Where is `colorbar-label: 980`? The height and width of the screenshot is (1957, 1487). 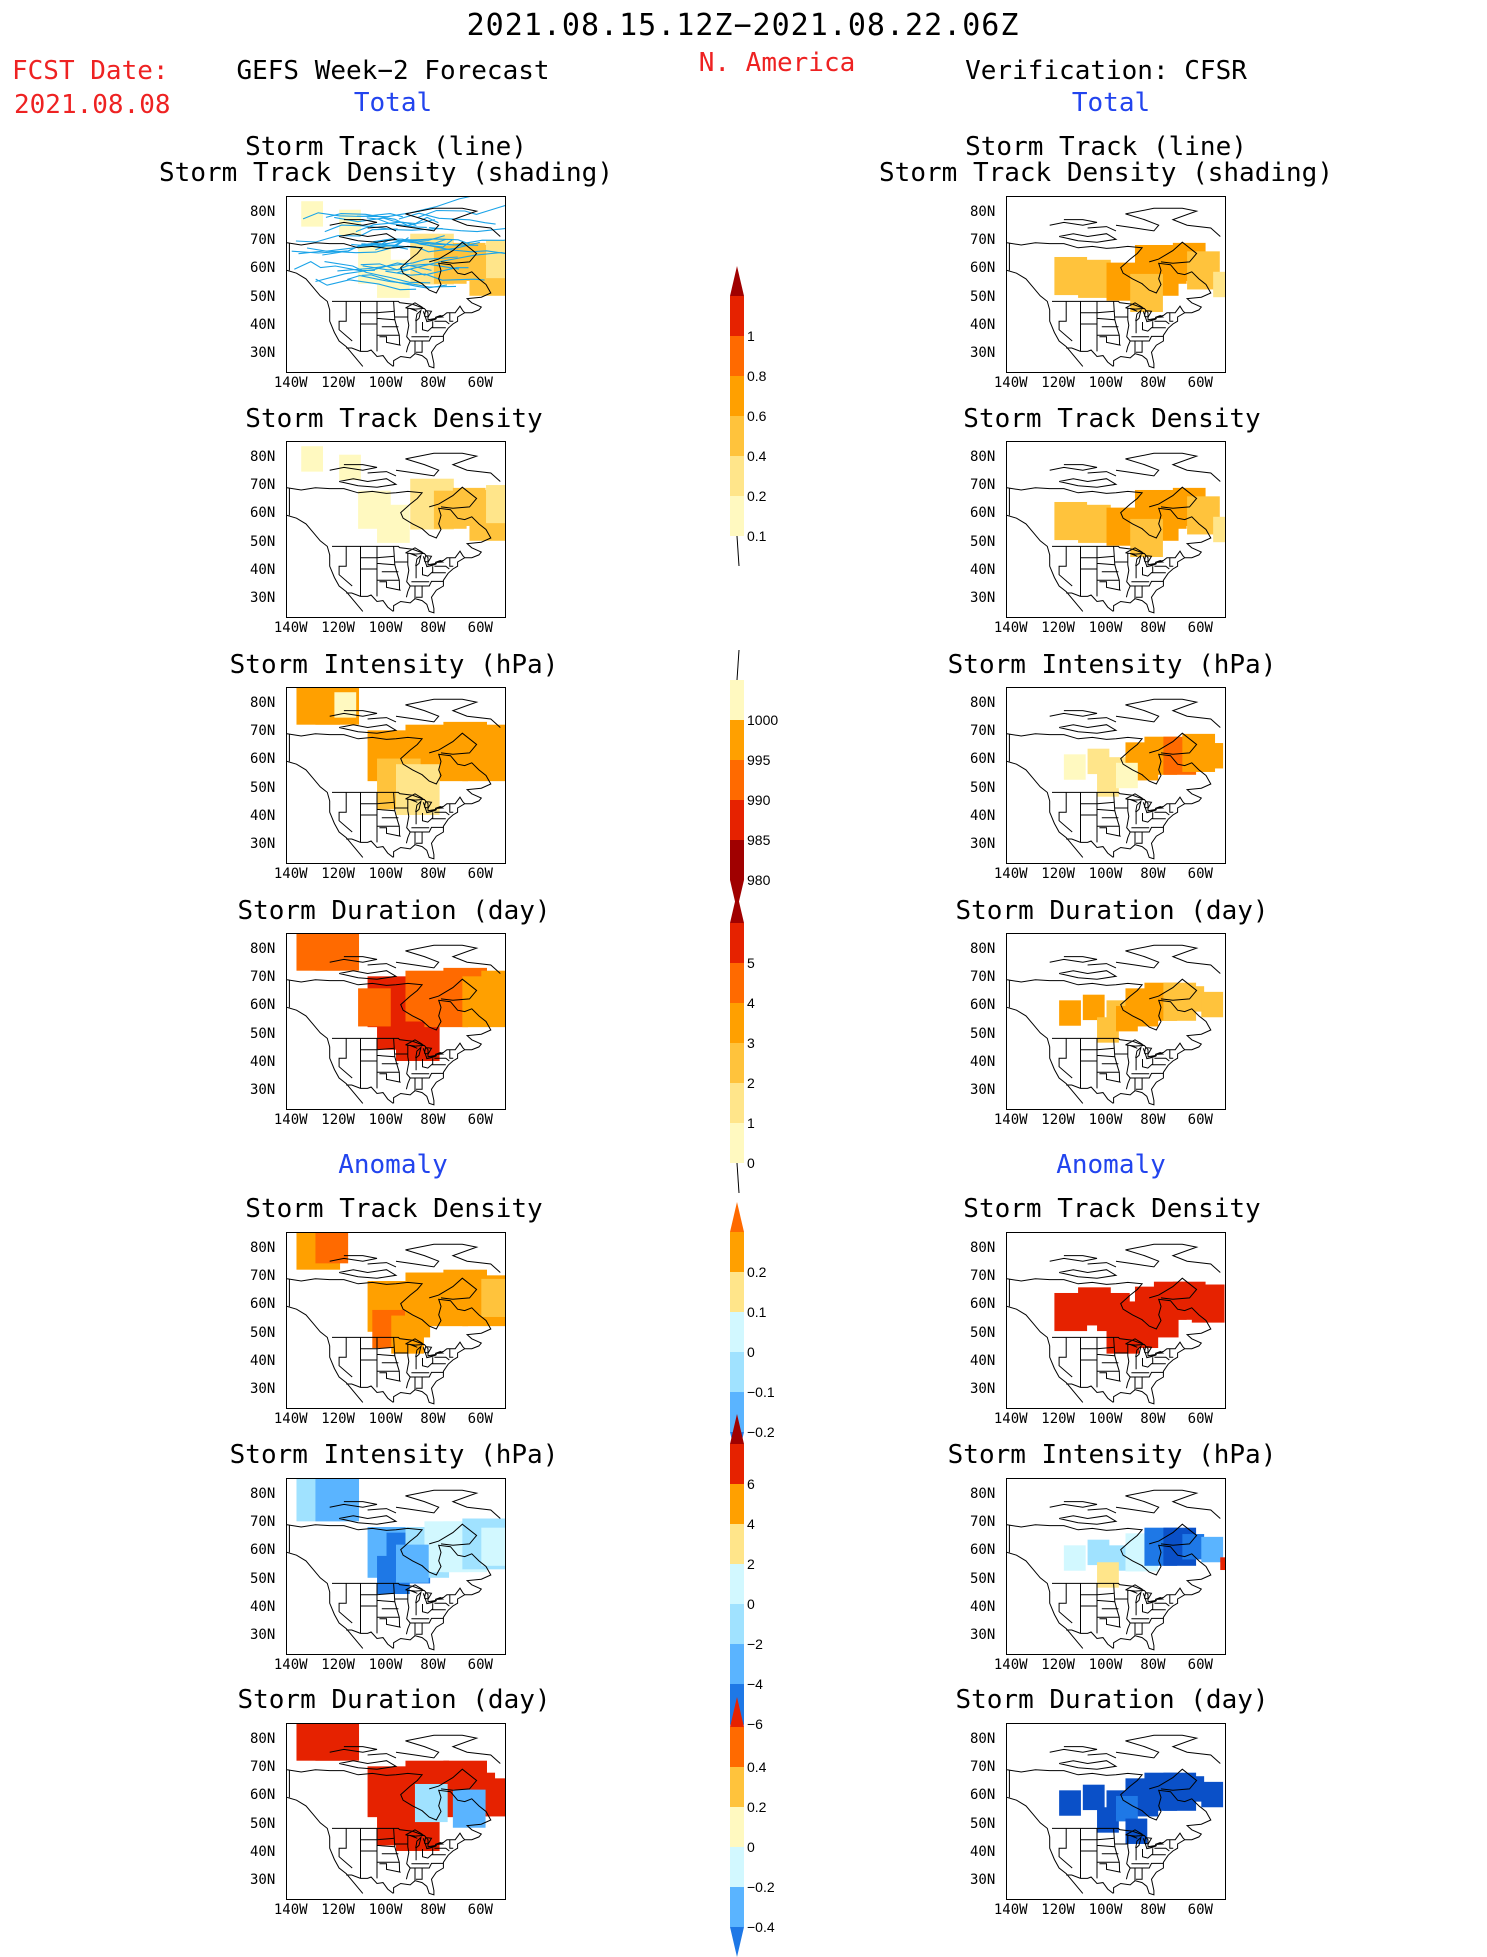
colorbar-label: 980 is located at coordinates (759, 880).